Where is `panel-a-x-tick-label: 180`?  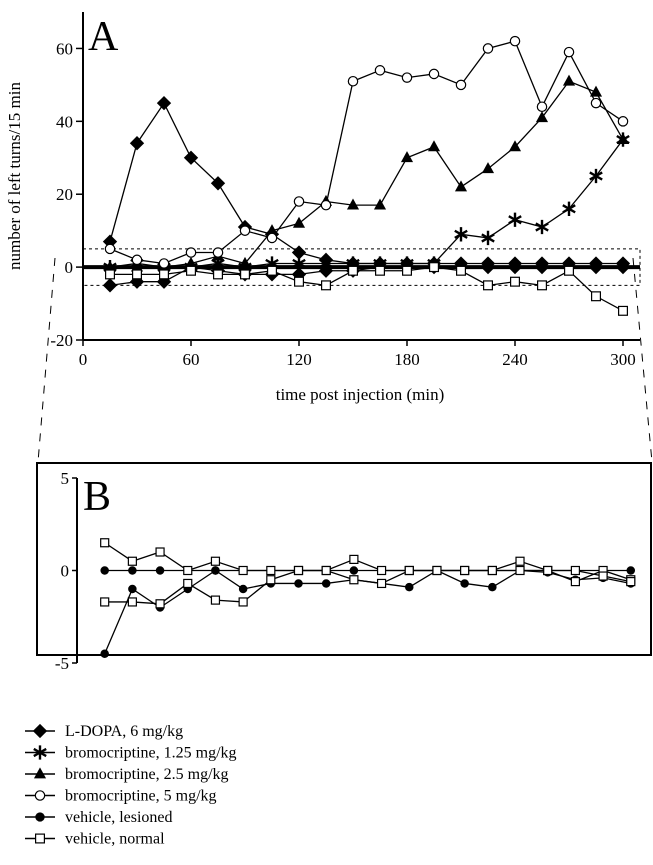 panel-a-x-tick-label: 180 is located at coordinates (407, 359).